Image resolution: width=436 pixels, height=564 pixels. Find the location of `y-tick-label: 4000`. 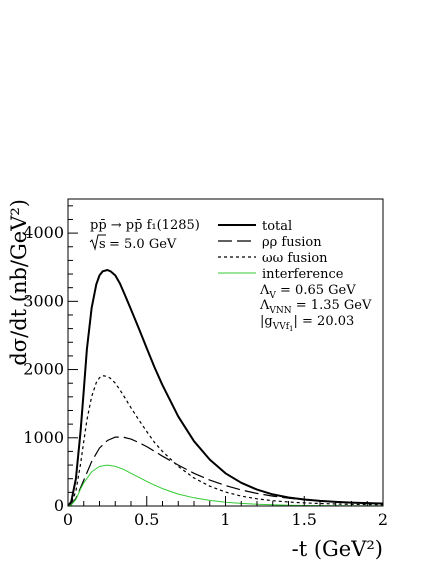

y-tick-label: 4000 is located at coordinates (43, 232).